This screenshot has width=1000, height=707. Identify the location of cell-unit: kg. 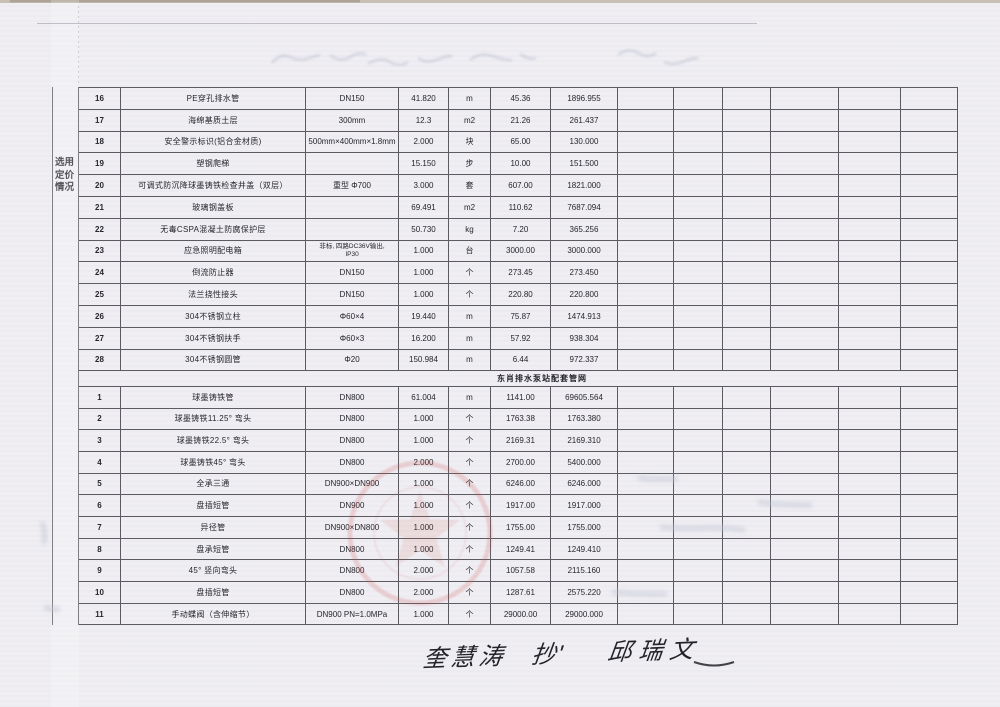
(469, 229).